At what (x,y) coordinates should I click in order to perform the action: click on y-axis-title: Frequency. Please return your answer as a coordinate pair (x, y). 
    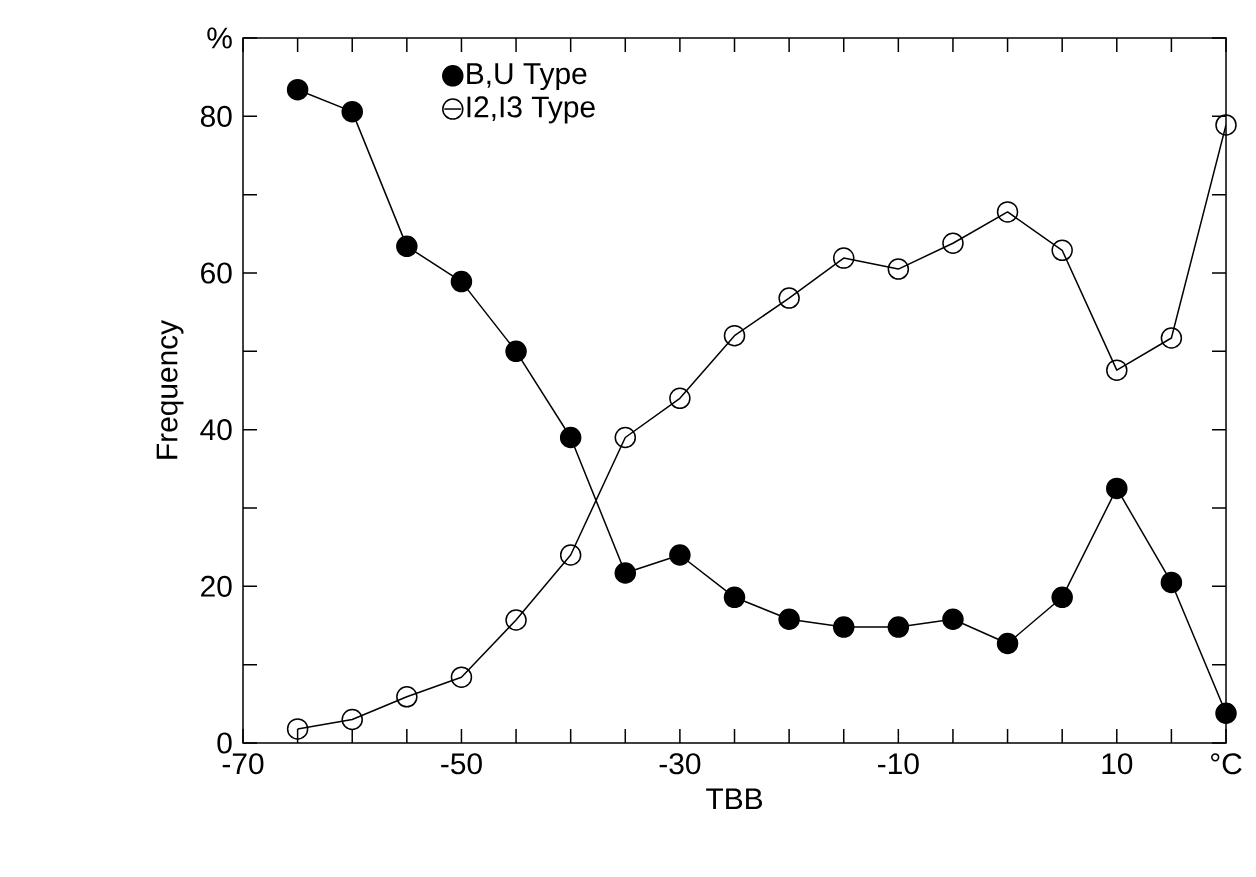
    Looking at the image, I should click on (170, 389).